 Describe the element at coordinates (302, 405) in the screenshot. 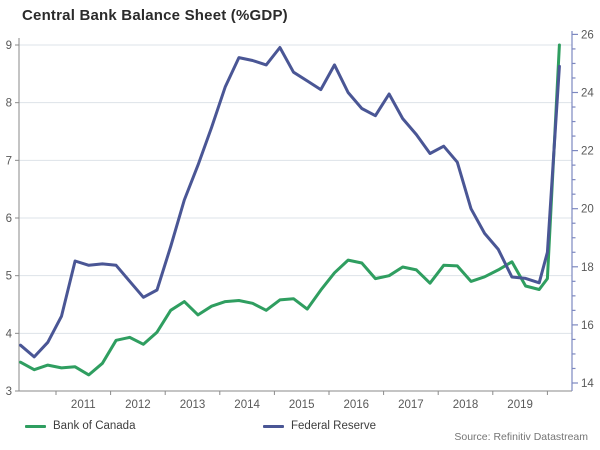

I see `x-axis-tick-label: 2015` at that location.